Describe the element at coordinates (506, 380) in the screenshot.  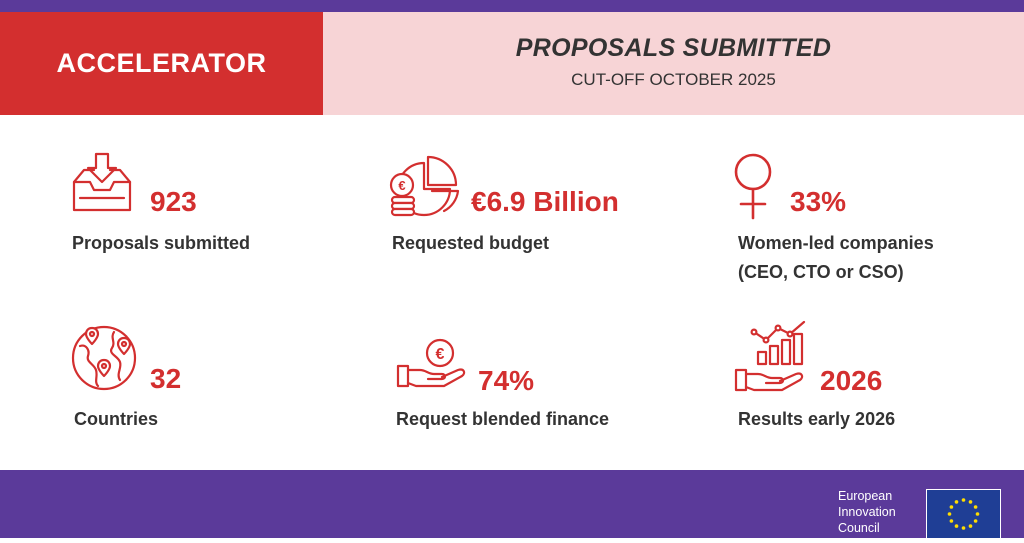
I see `stat-value: 74%` at that location.